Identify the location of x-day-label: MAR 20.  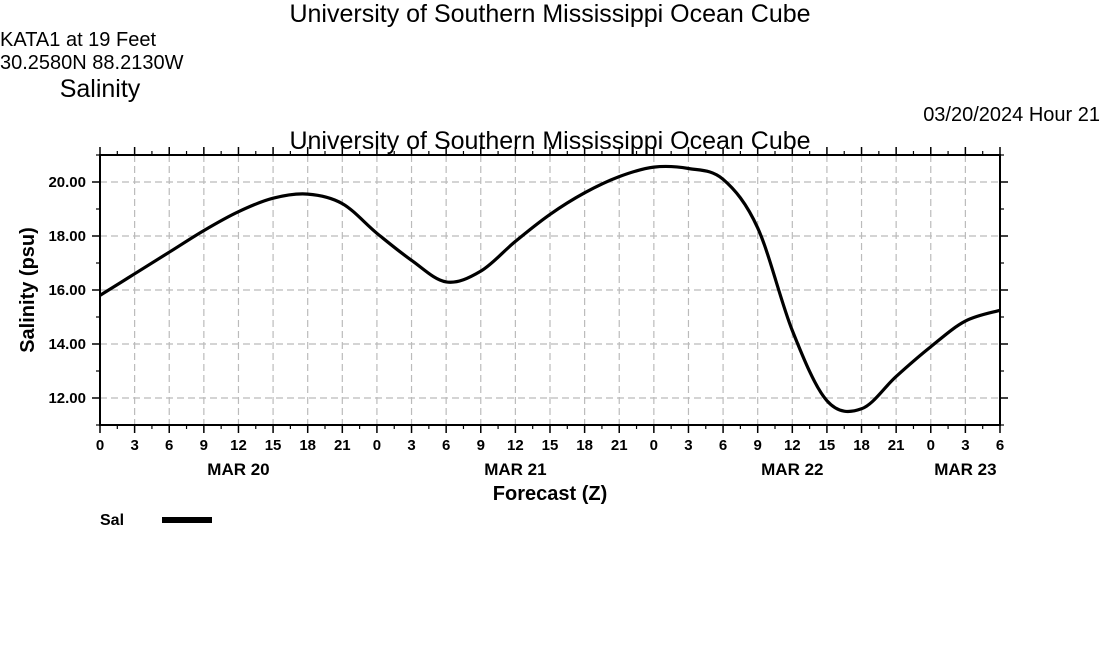
(238, 469).